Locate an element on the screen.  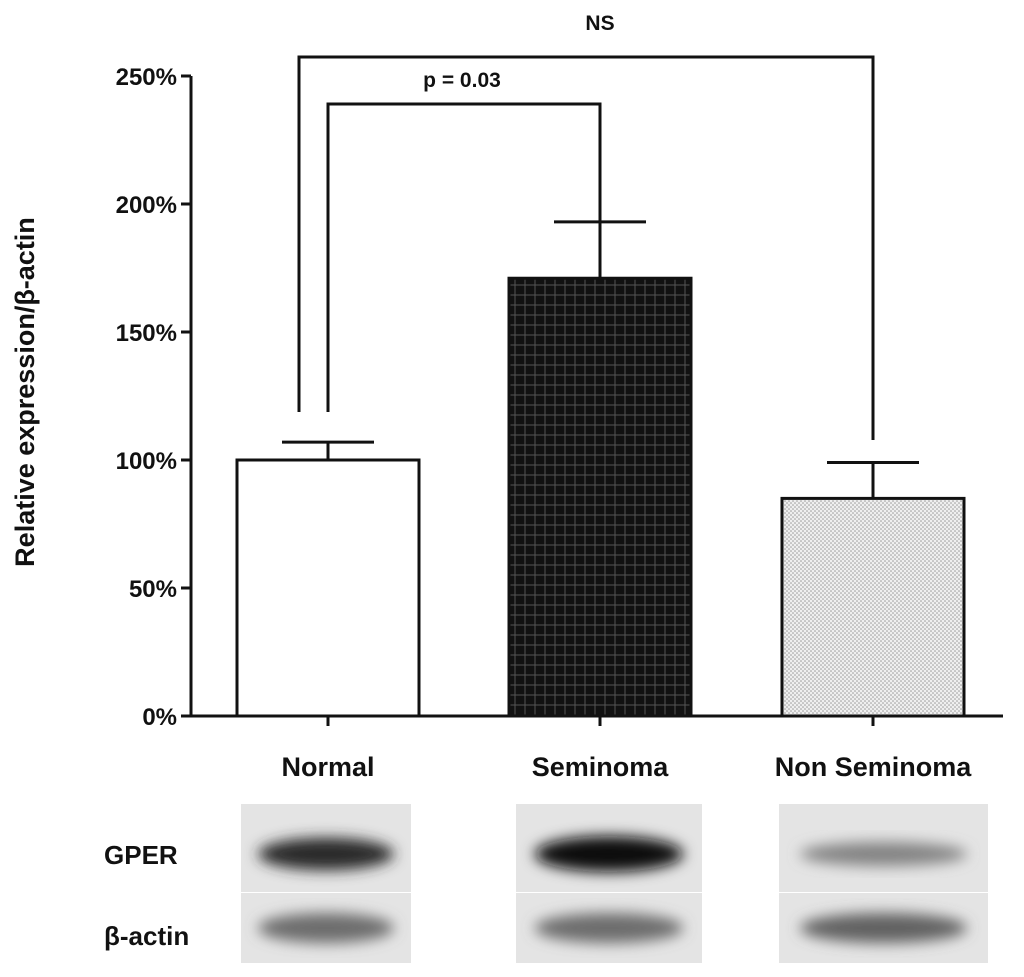
western-blot is located at coordinates (614, 883).